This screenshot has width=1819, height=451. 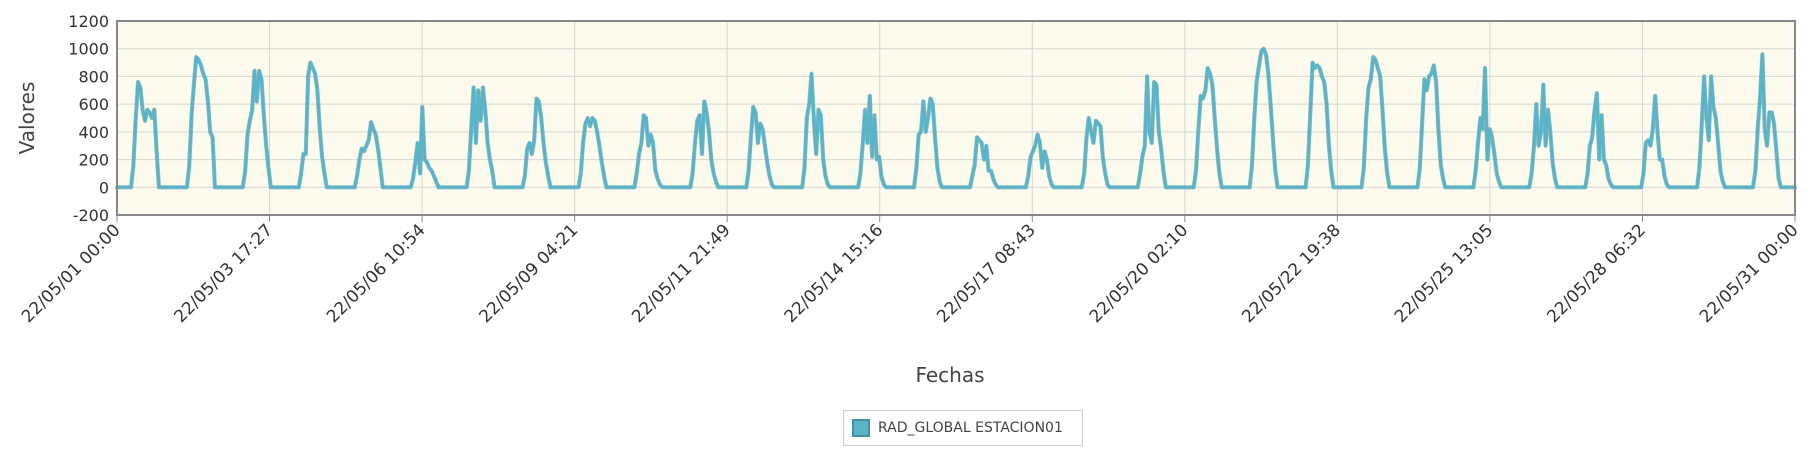 What do you see at coordinates (970, 428) in the screenshot?
I see `legend-label: RAD_GLOBAL ESTACION01` at bounding box center [970, 428].